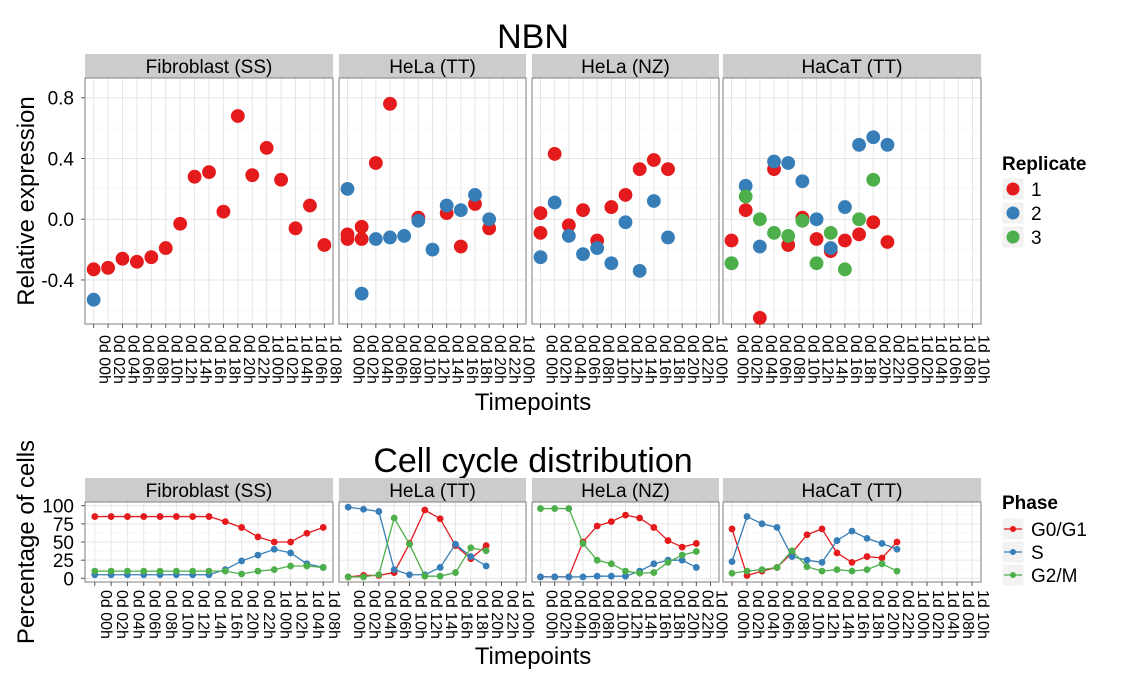  I want to click on chart-title: NBN, so click(533, 37).